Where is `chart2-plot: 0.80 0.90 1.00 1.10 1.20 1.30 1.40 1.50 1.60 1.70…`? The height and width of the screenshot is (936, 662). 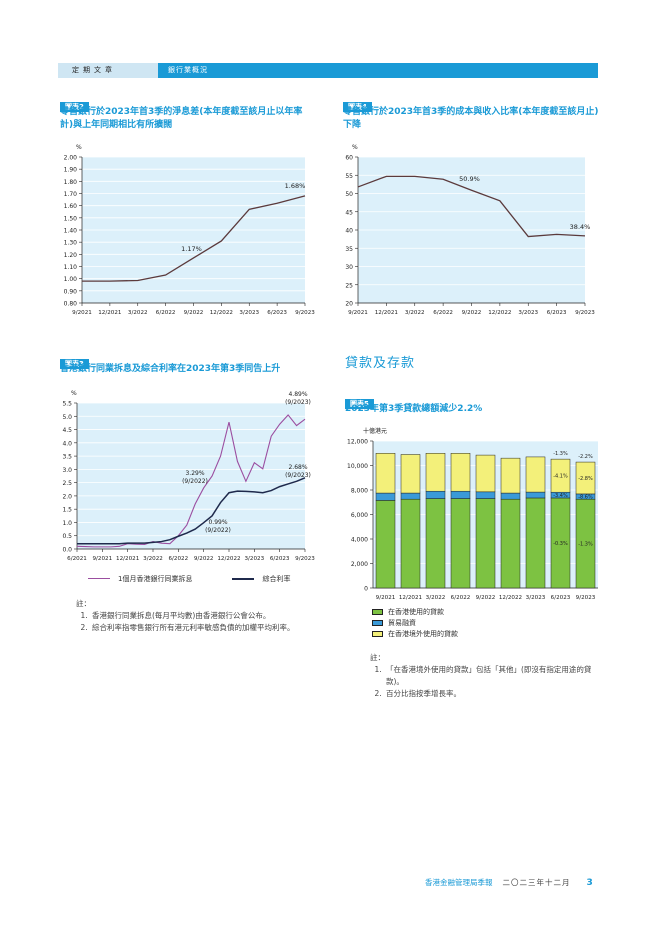 chart2-plot: 0.80 0.90 1.00 1.10 1.20 1.30 1.40 1.50 1.60 1.70… is located at coordinates (190, 230).